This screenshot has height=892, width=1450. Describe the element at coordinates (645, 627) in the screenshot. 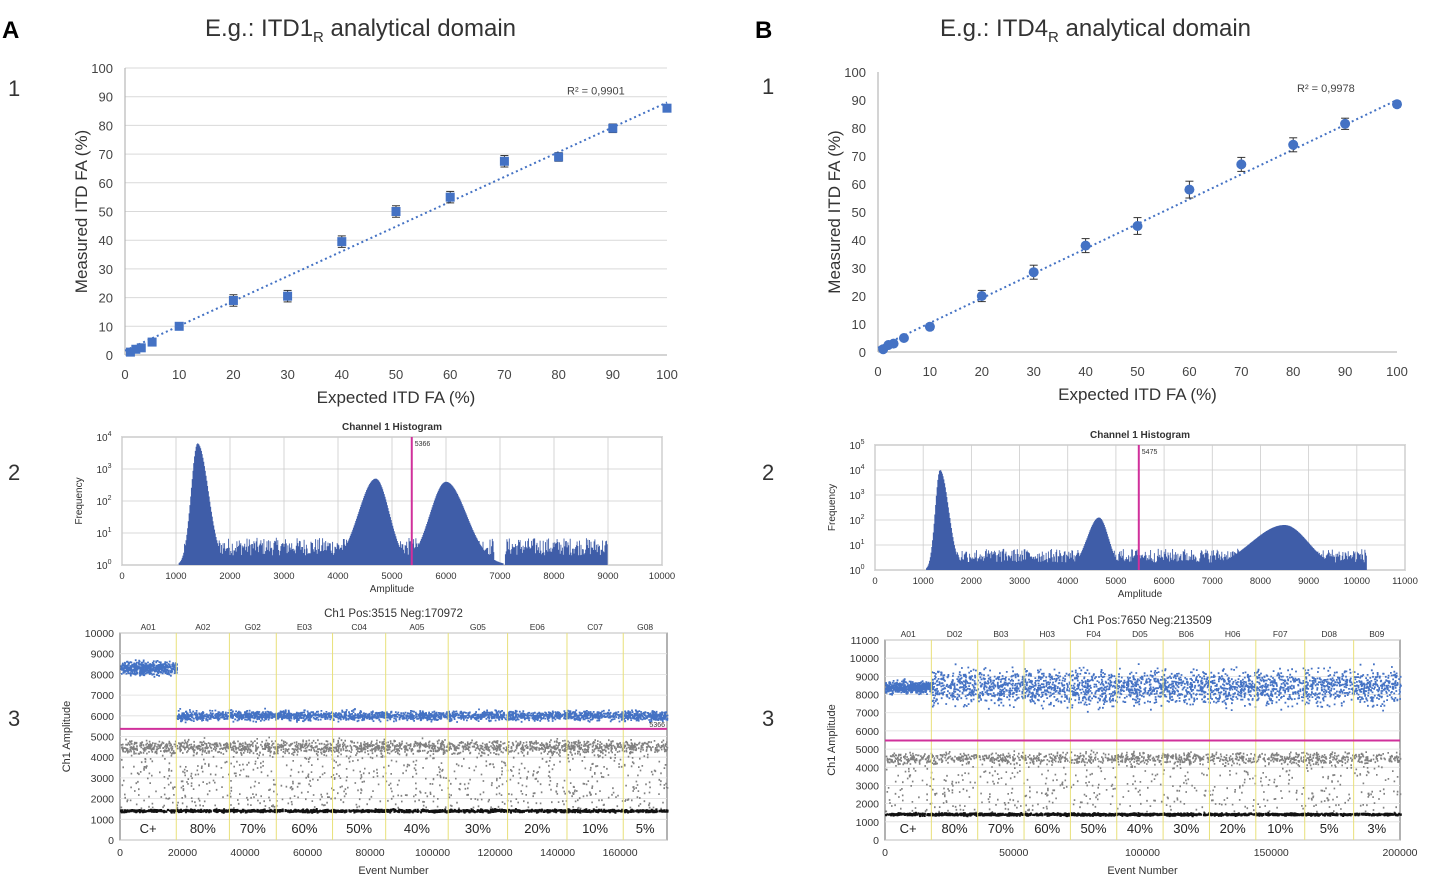

I see `well-label: G08` at that location.